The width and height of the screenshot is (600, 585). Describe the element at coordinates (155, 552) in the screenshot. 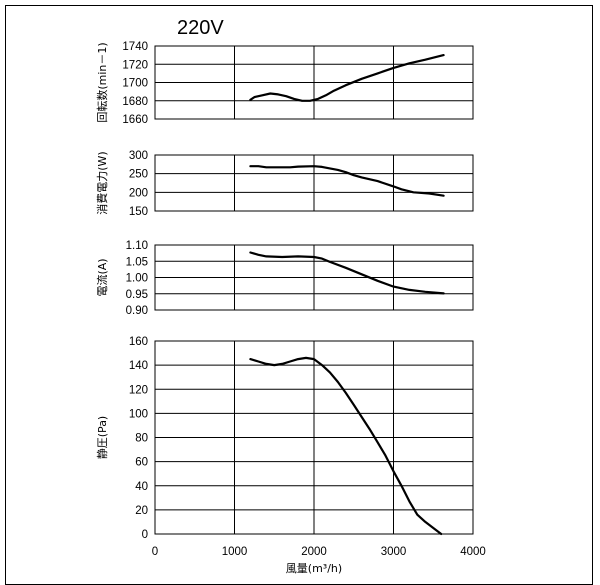

I see `x-tick-label: 0` at that location.